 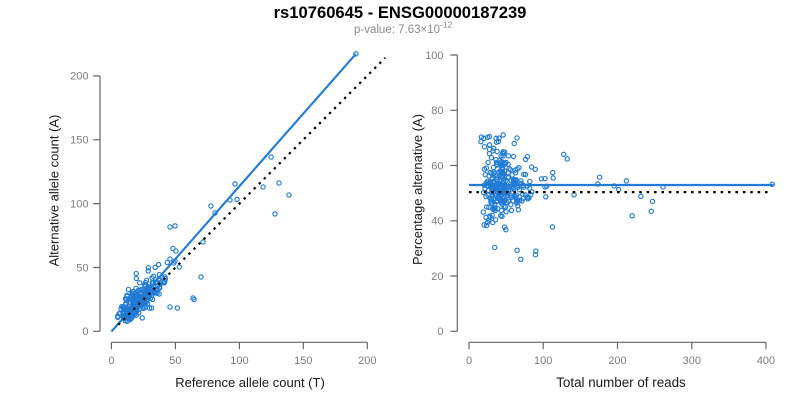 What do you see at coordinates (54, 191) in the screenshot?
I see `svg-text: Alternative allele count (A)` at bounding box center [54, 191].